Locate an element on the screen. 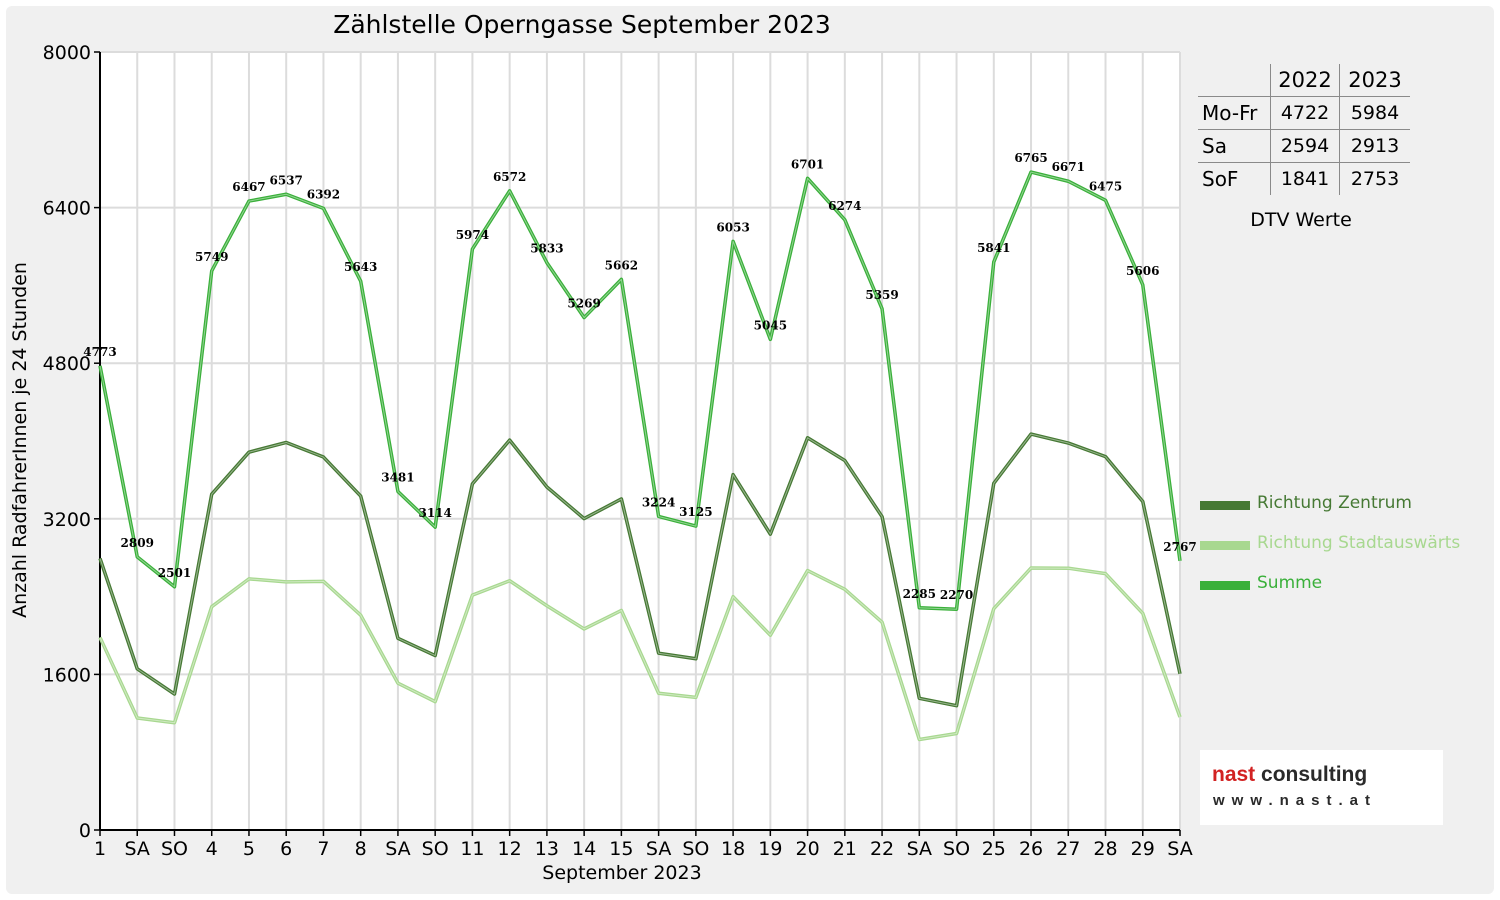 The width and height of the screenshot is (1500, 900). y-tick-label: 6400 is located at coordinates (67, 209).